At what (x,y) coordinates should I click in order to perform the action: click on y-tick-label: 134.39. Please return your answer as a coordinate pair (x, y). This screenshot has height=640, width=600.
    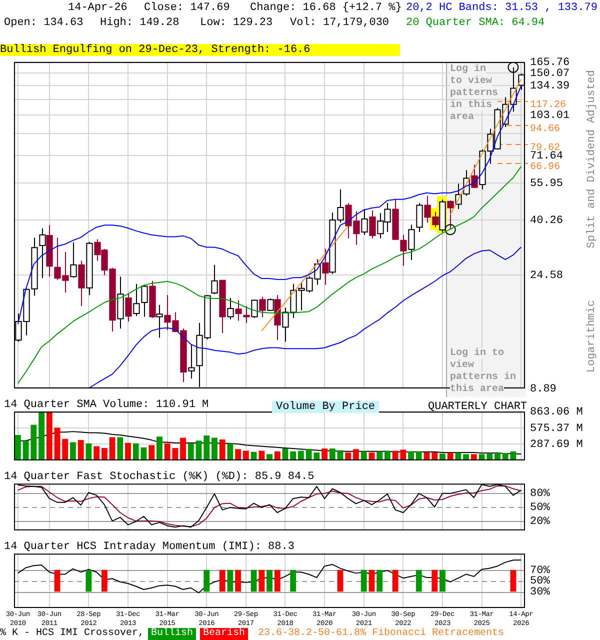
    Looking at the image, I should click on (550, 86).